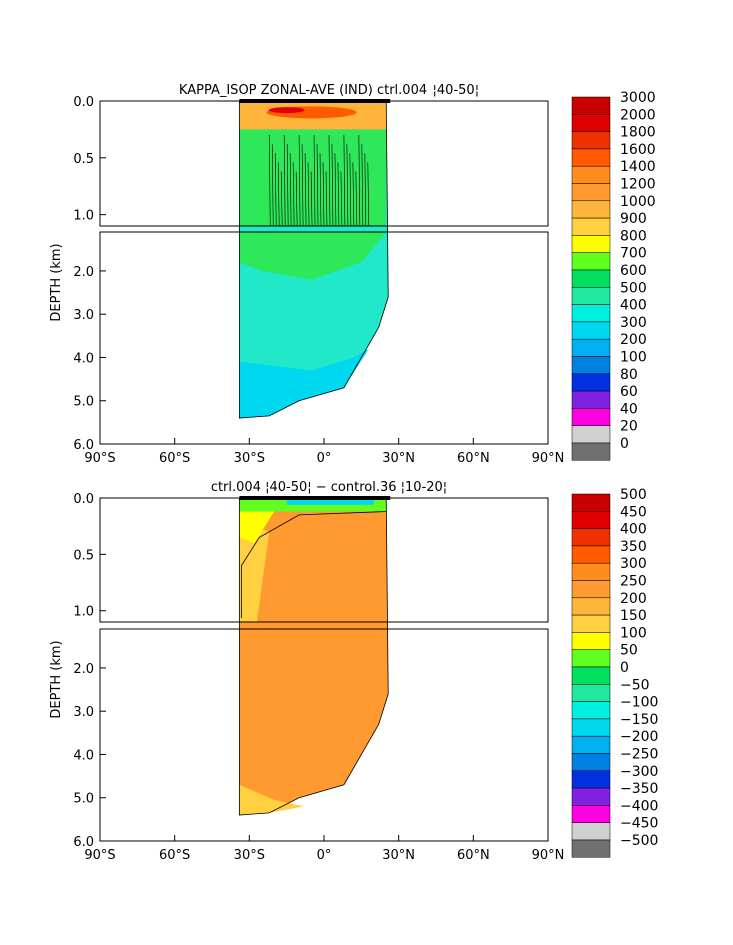 This screenshot has height=945, width=733. I want to click on y-tick-label: 2.0, so click(83, 272).